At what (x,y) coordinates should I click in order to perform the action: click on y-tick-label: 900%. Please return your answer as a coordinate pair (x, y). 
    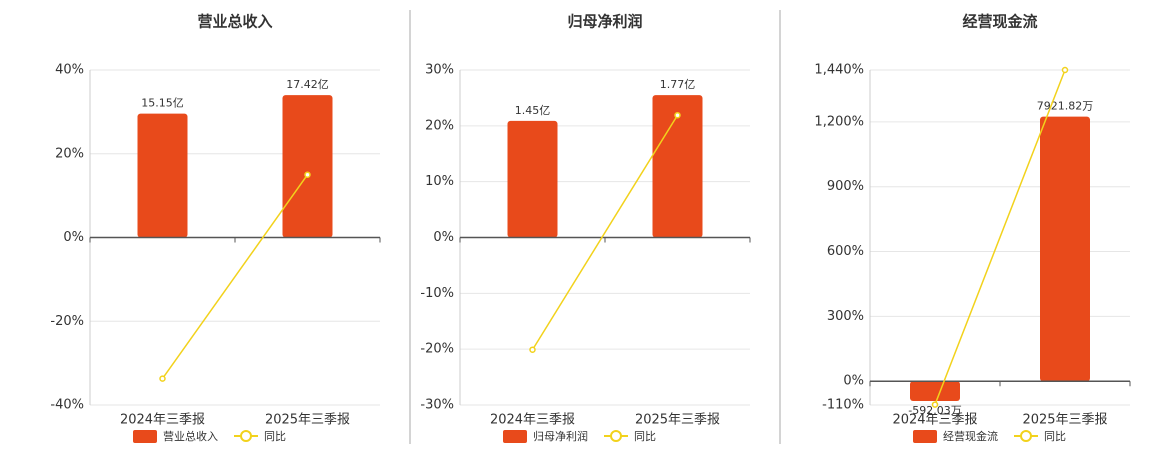
    Looking at the image, I should click on (845, 186).